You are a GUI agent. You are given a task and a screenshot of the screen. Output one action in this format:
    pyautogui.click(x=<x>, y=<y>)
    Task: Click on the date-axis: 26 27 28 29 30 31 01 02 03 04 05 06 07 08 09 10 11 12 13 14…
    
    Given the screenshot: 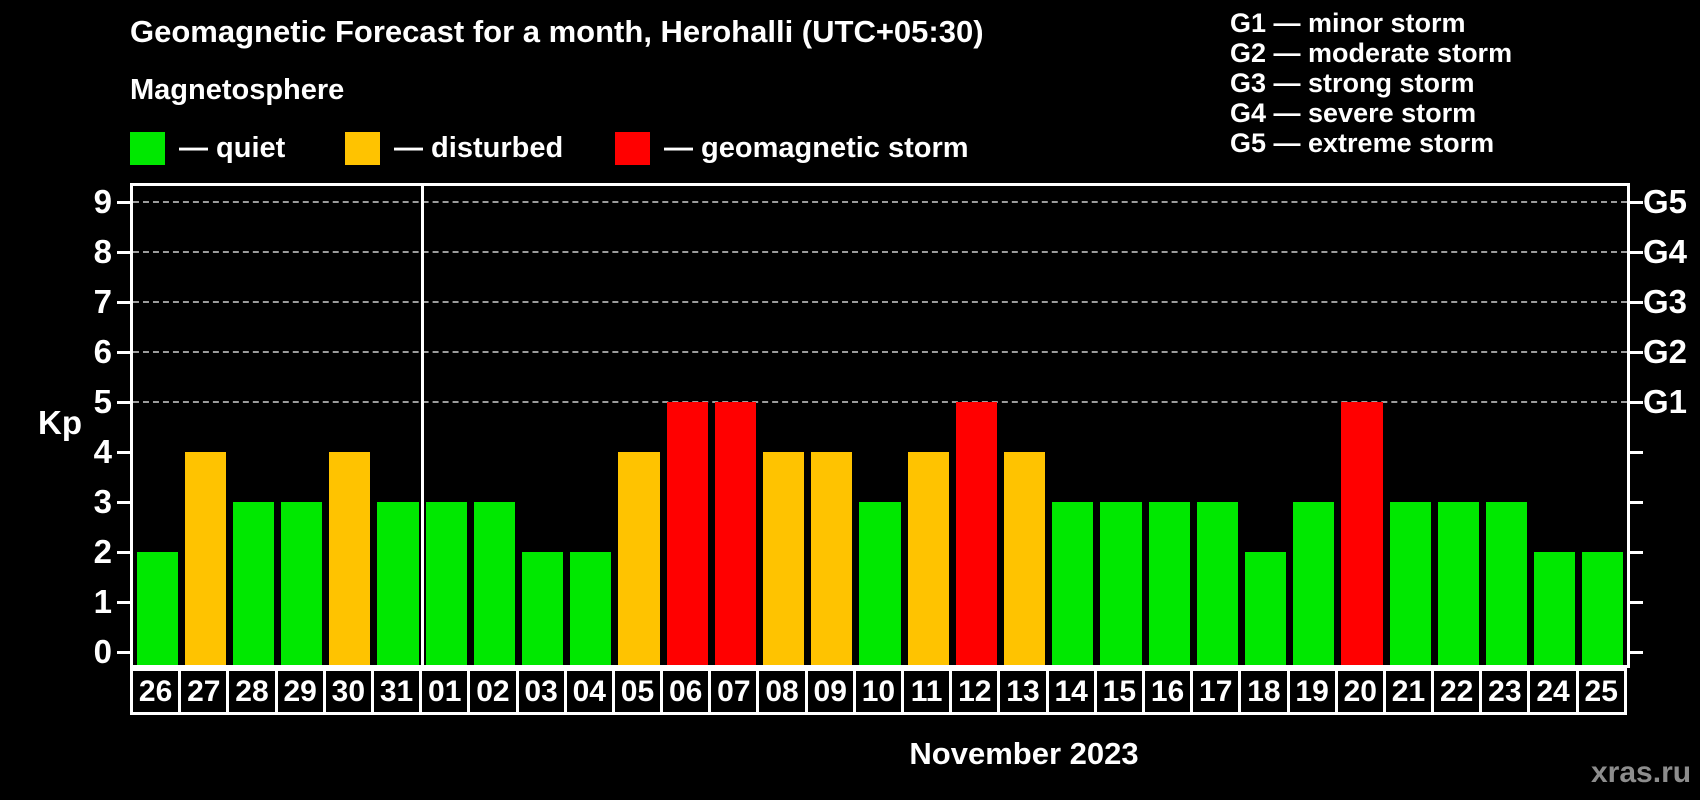 What is the action you would take?
    pyautogui.click(x=878, y=691)
    